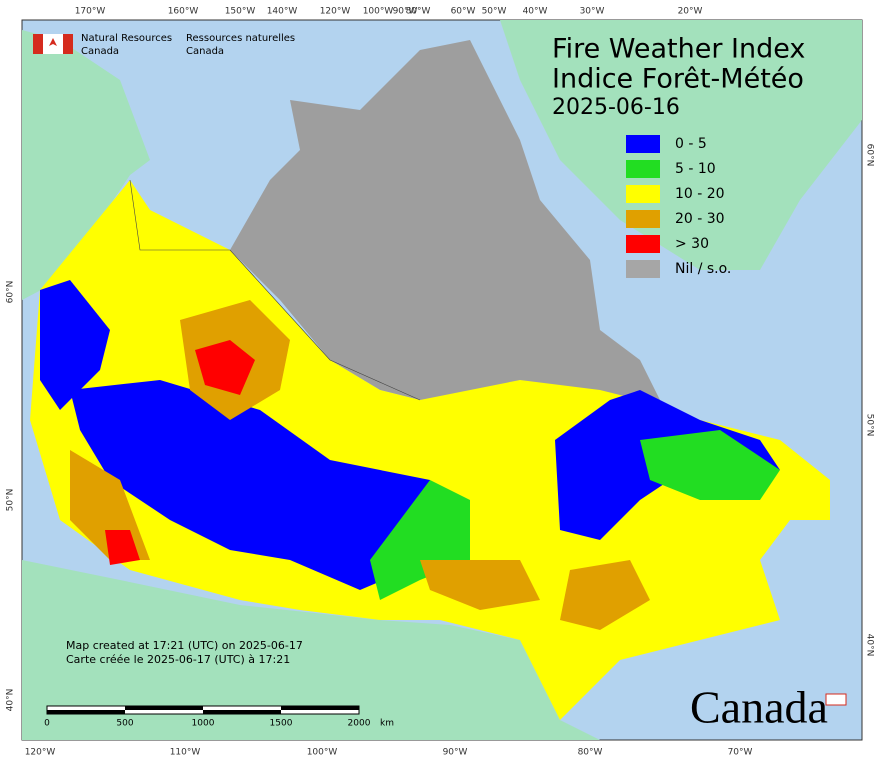 The height and width of the screenshot is (764, 880). I want to click on agency-en: Canada, so click(100, 51).